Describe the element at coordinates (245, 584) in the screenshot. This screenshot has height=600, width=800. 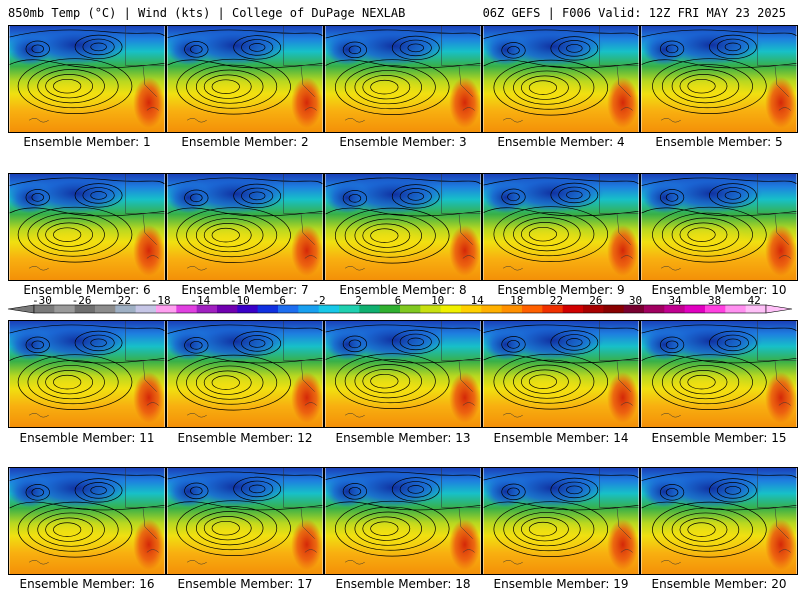
I see `ensemble-member-label: Ensemble Member: 17` at that location.